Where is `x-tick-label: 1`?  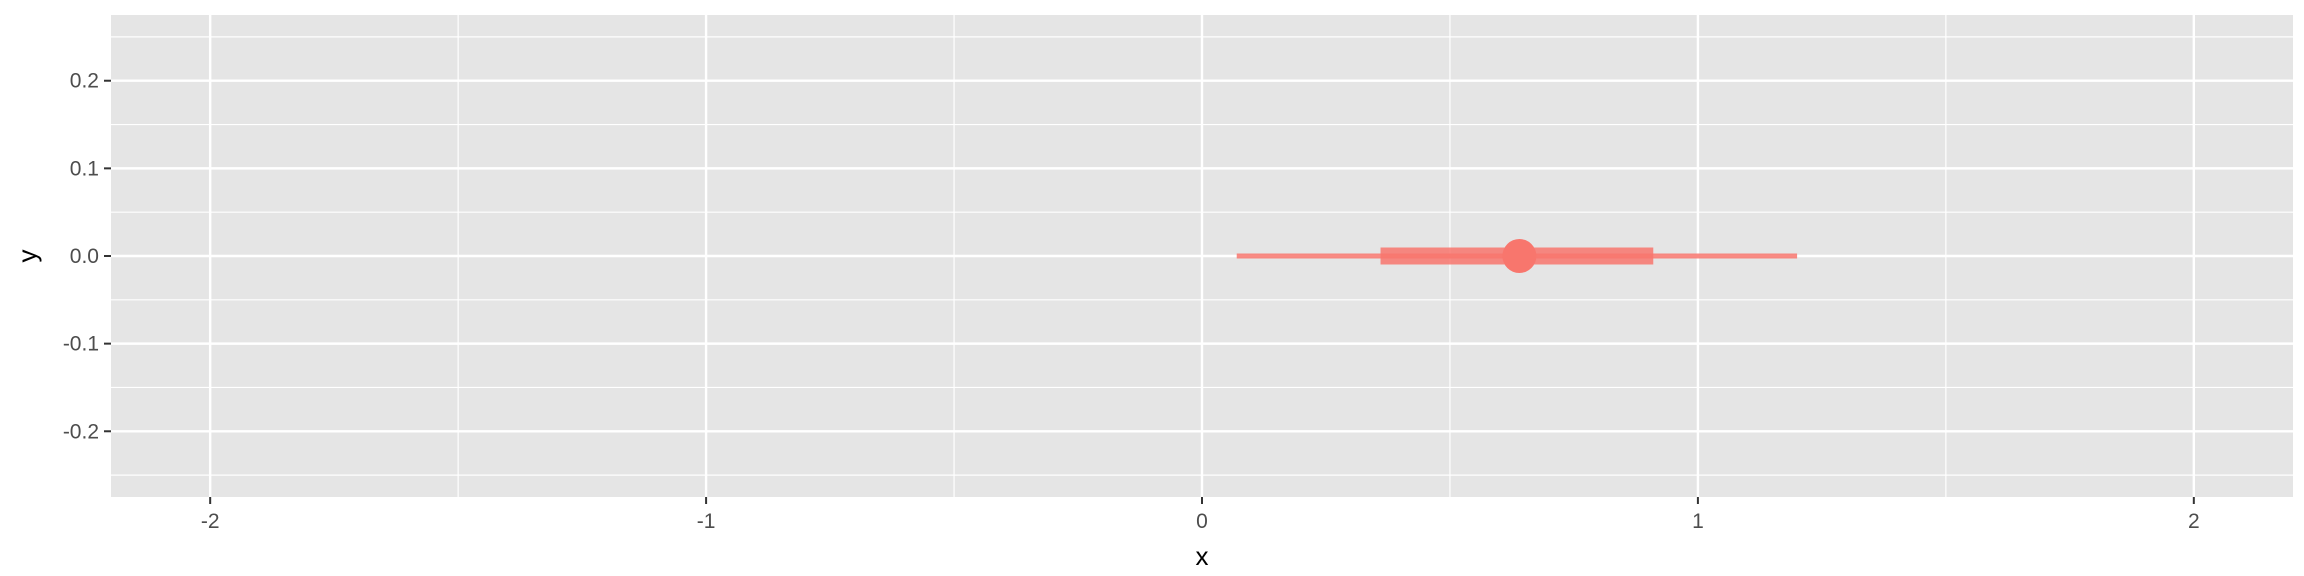
x-tick-label: 1 is located at coordinates (1698, 521).